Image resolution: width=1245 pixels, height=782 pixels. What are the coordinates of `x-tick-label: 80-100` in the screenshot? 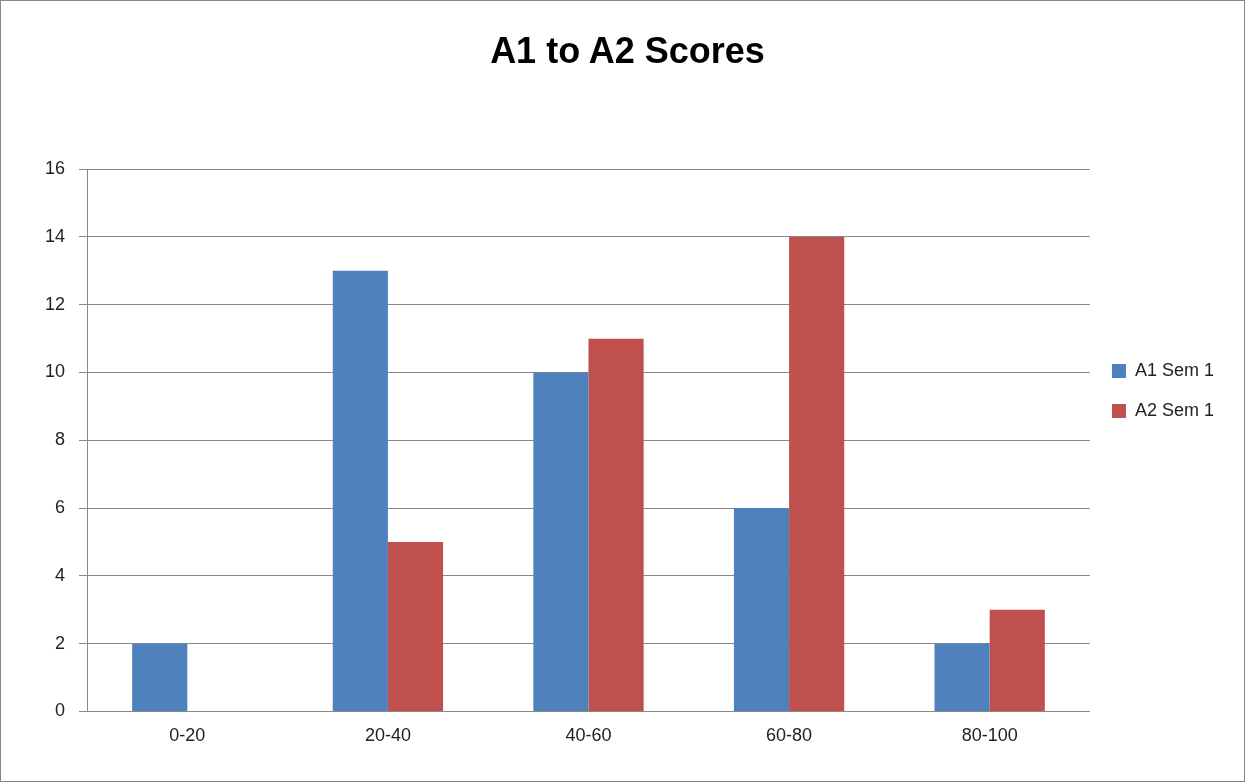 It's located at (989, 735).